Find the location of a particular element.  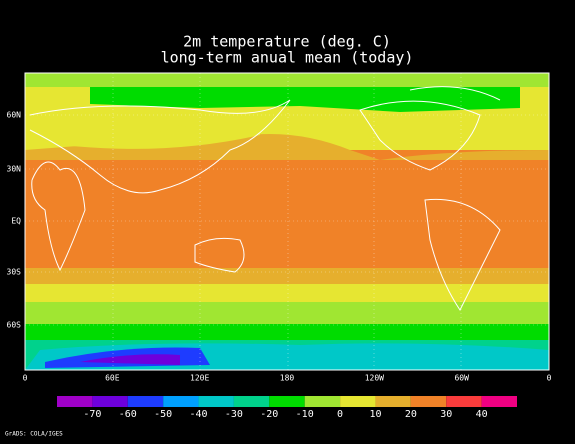

lon-label: 60E is located at coordinates (112, 378).